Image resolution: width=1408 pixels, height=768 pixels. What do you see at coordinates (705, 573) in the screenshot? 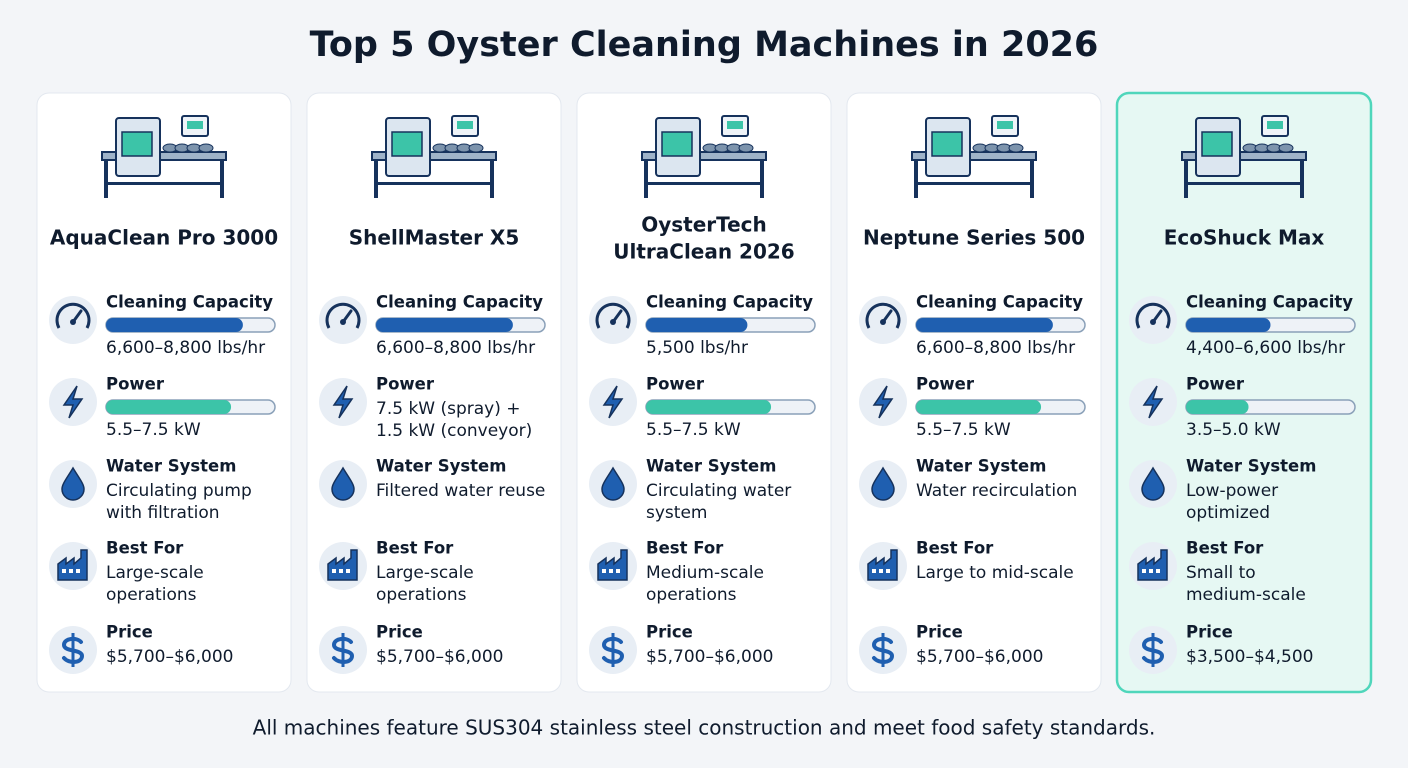
I see `spec-value: Medium-scale` at bounding box center [705, 573].